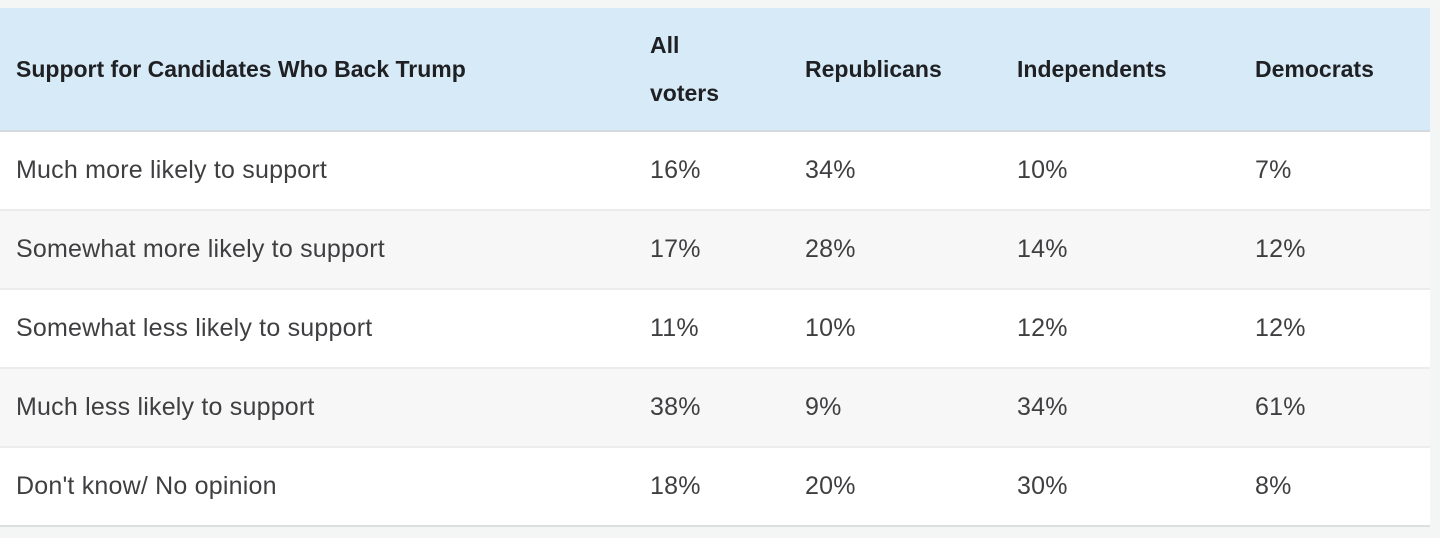 The height and width of the screenshot is (538, 1440). Describe the element at coordinates (1280, 407) in the screenshot. I see `cell-value: 61%` at that location.